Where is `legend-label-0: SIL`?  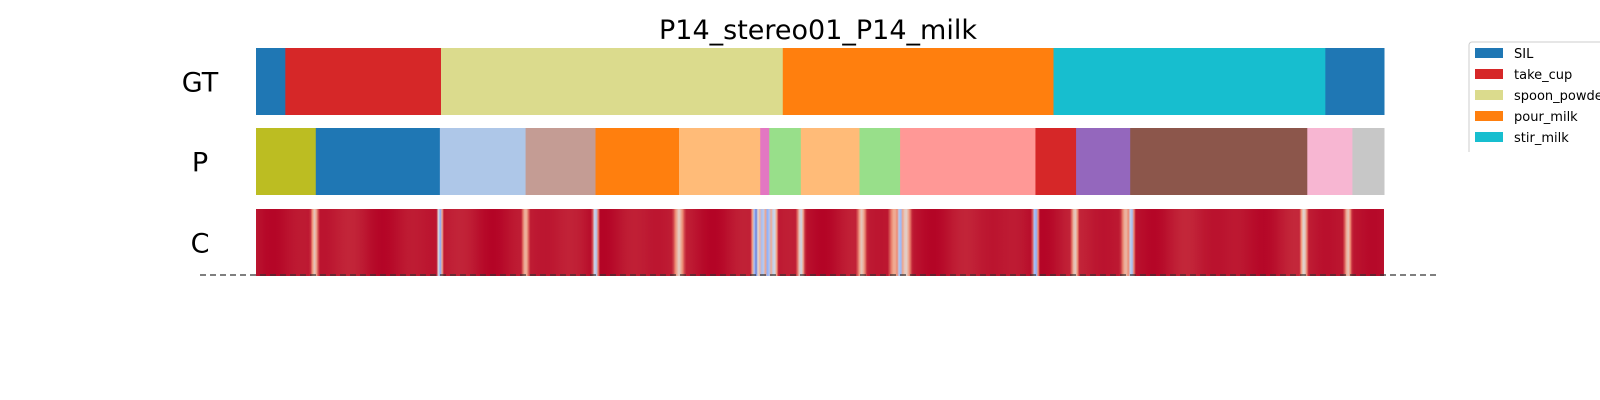 legend-label-0: SIL is located at coordinates (1524, 54).